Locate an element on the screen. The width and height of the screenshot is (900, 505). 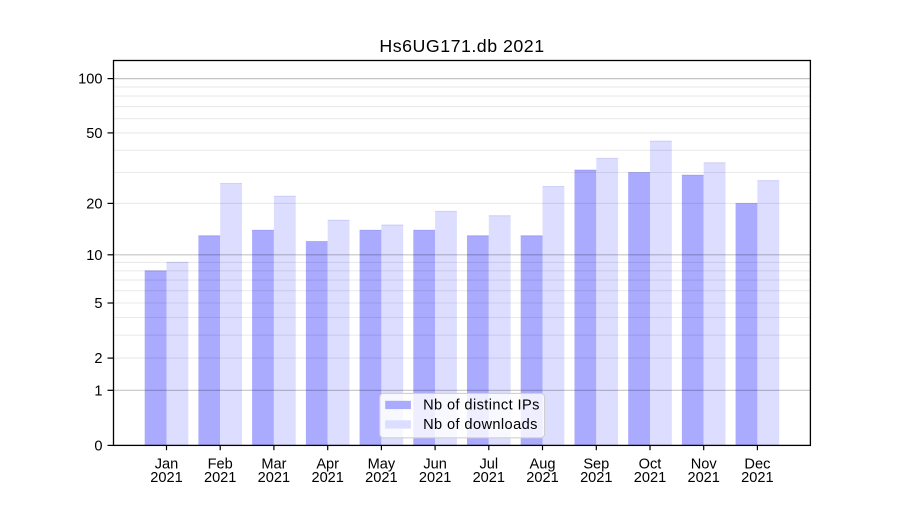
svg-text: 5 is located at coordinates (98, 304).